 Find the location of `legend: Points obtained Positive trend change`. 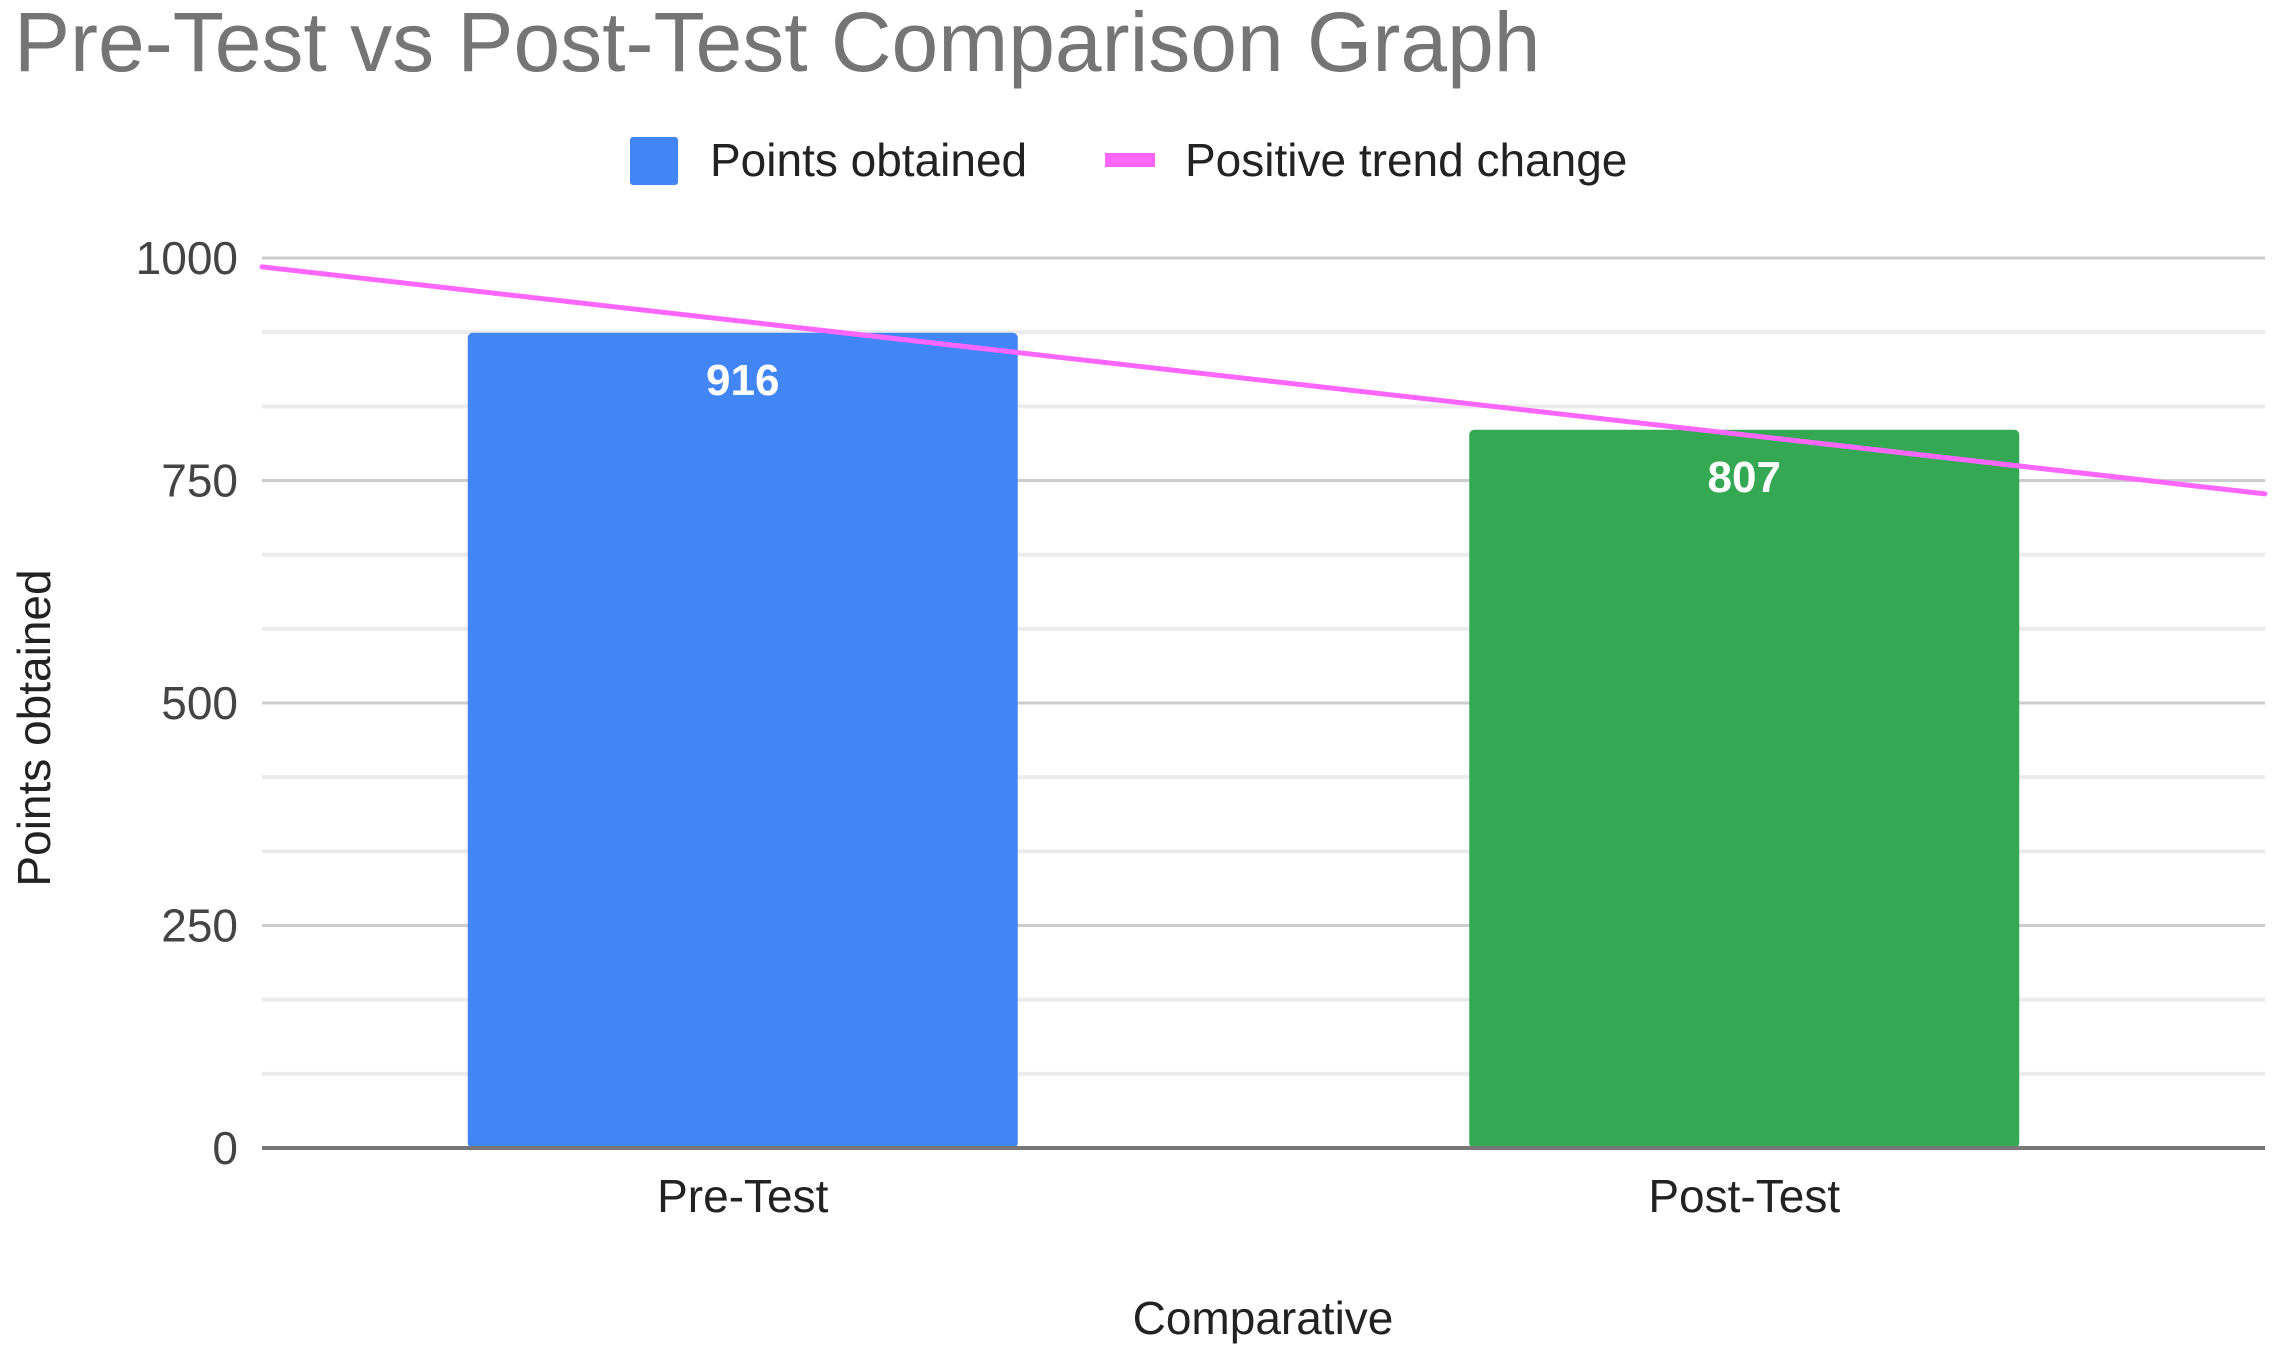

legend: Points obtained Positive trend change is located at coordinates (1128, 160).